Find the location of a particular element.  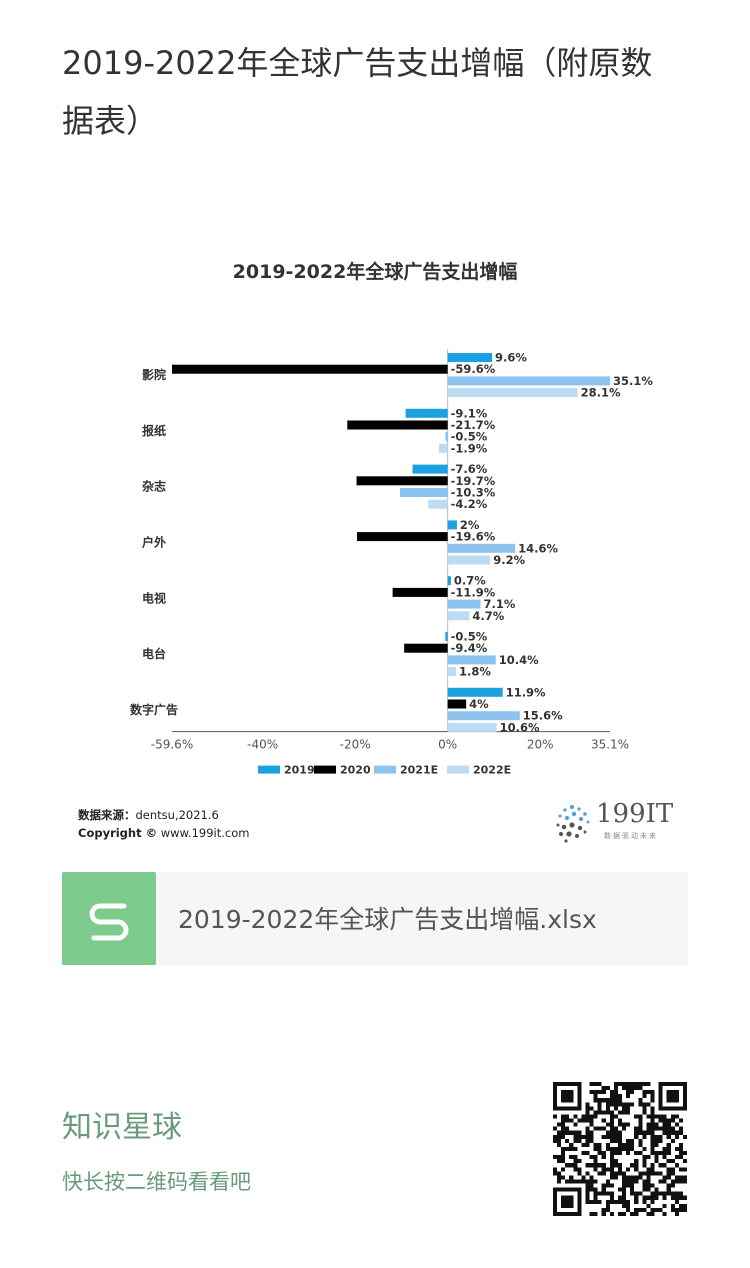

attachment-file-card: 2019-2022年全球广告支出增幅.xlsx is located at coordinates (375, 918).